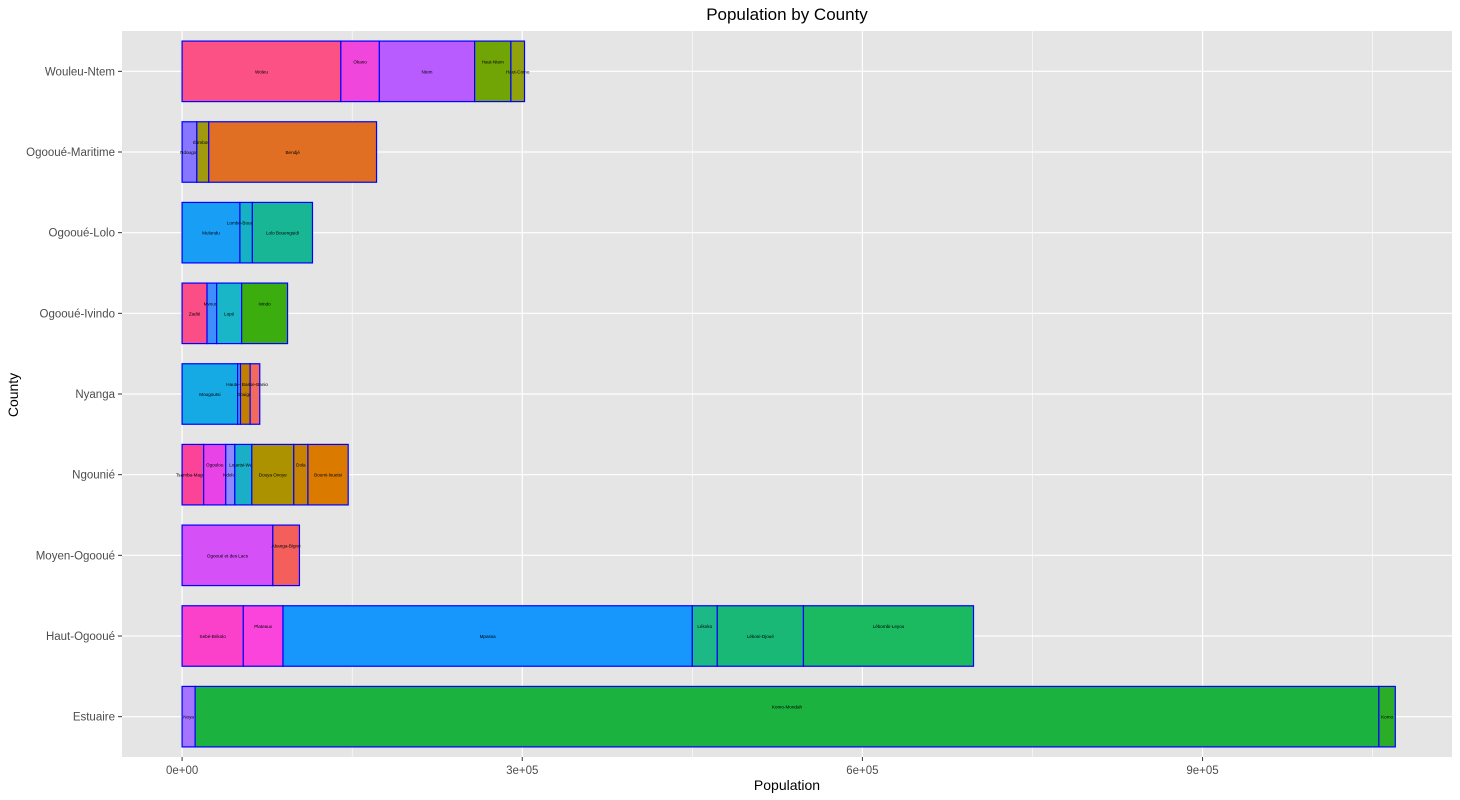 The height and width of the screenshot is (800, 1460). I want to click on bar-stack: Noya Komo-Mondah Komo, so click(788, 716).